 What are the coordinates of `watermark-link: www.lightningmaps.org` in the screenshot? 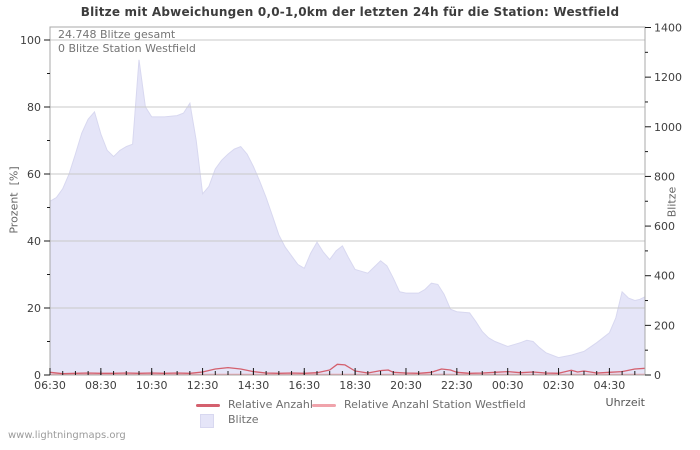 It's located at (67, 435).